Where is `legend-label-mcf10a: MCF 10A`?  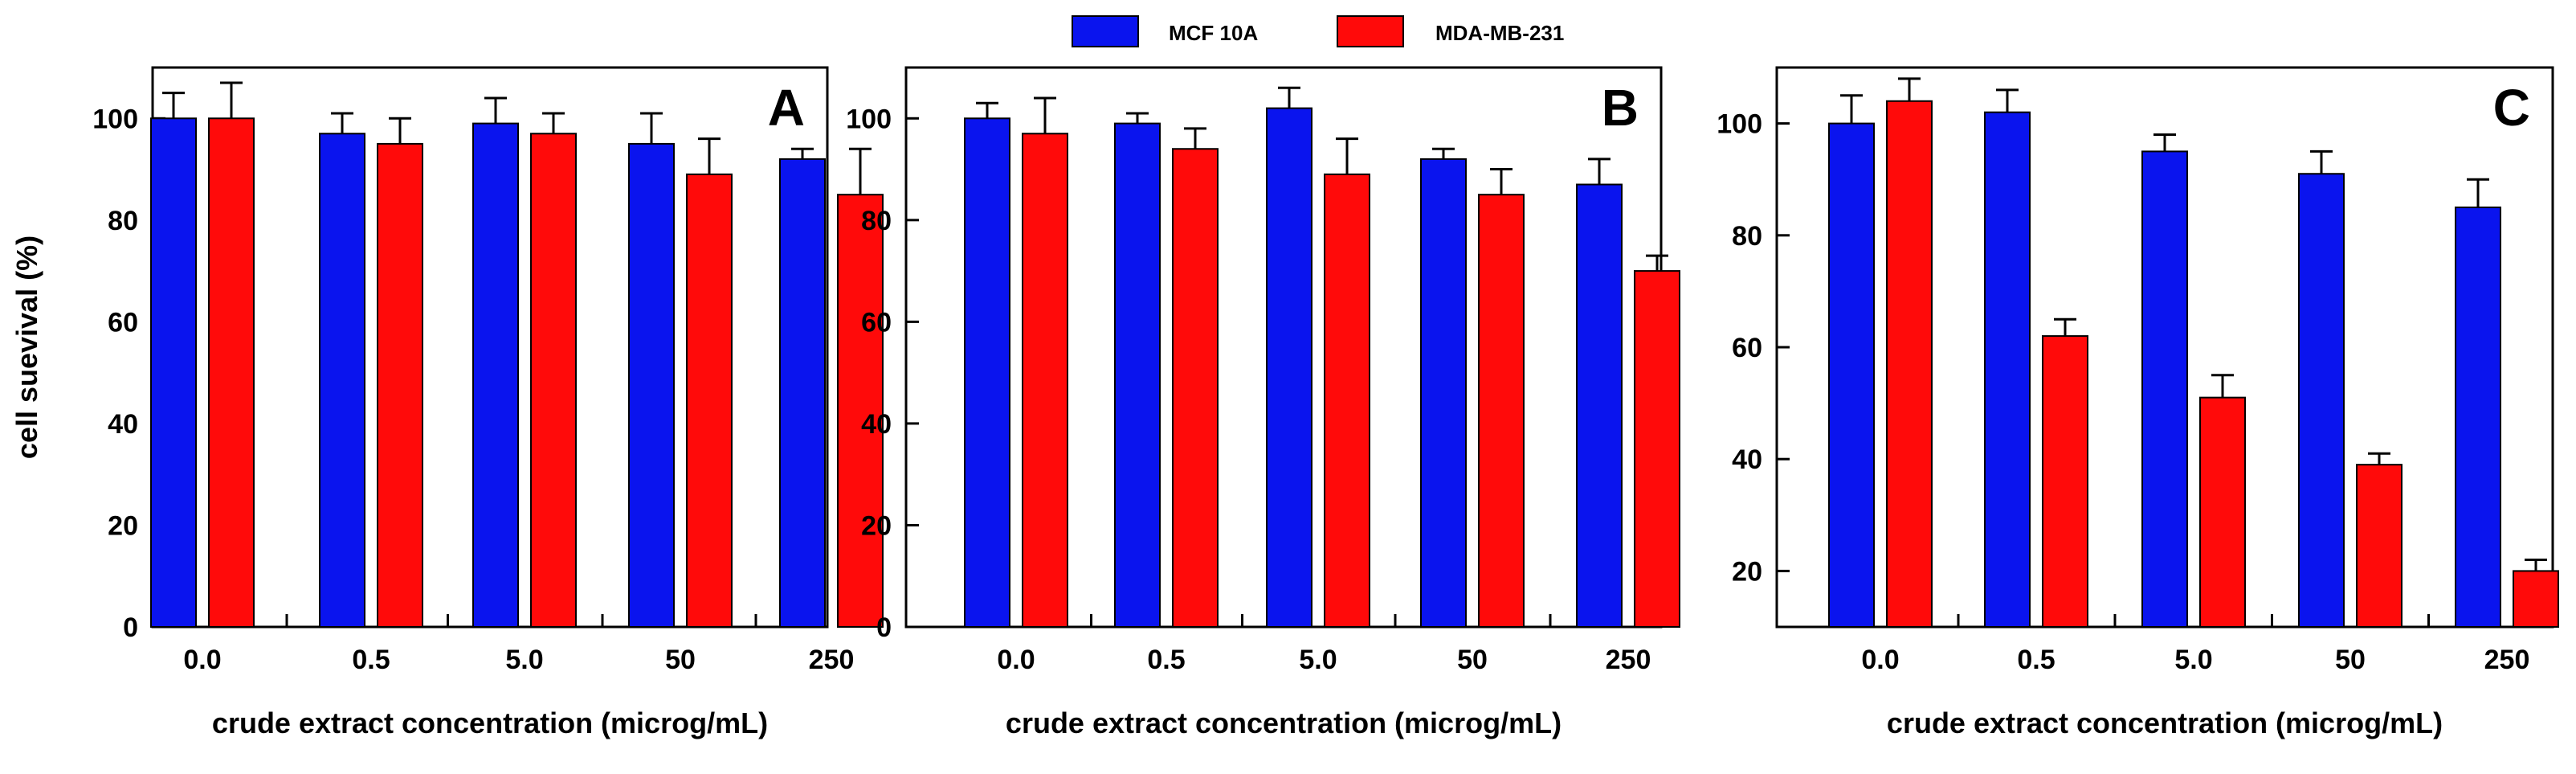 legend-label-mcf10a: MCF 10A is located at coordinates (1213, 33).